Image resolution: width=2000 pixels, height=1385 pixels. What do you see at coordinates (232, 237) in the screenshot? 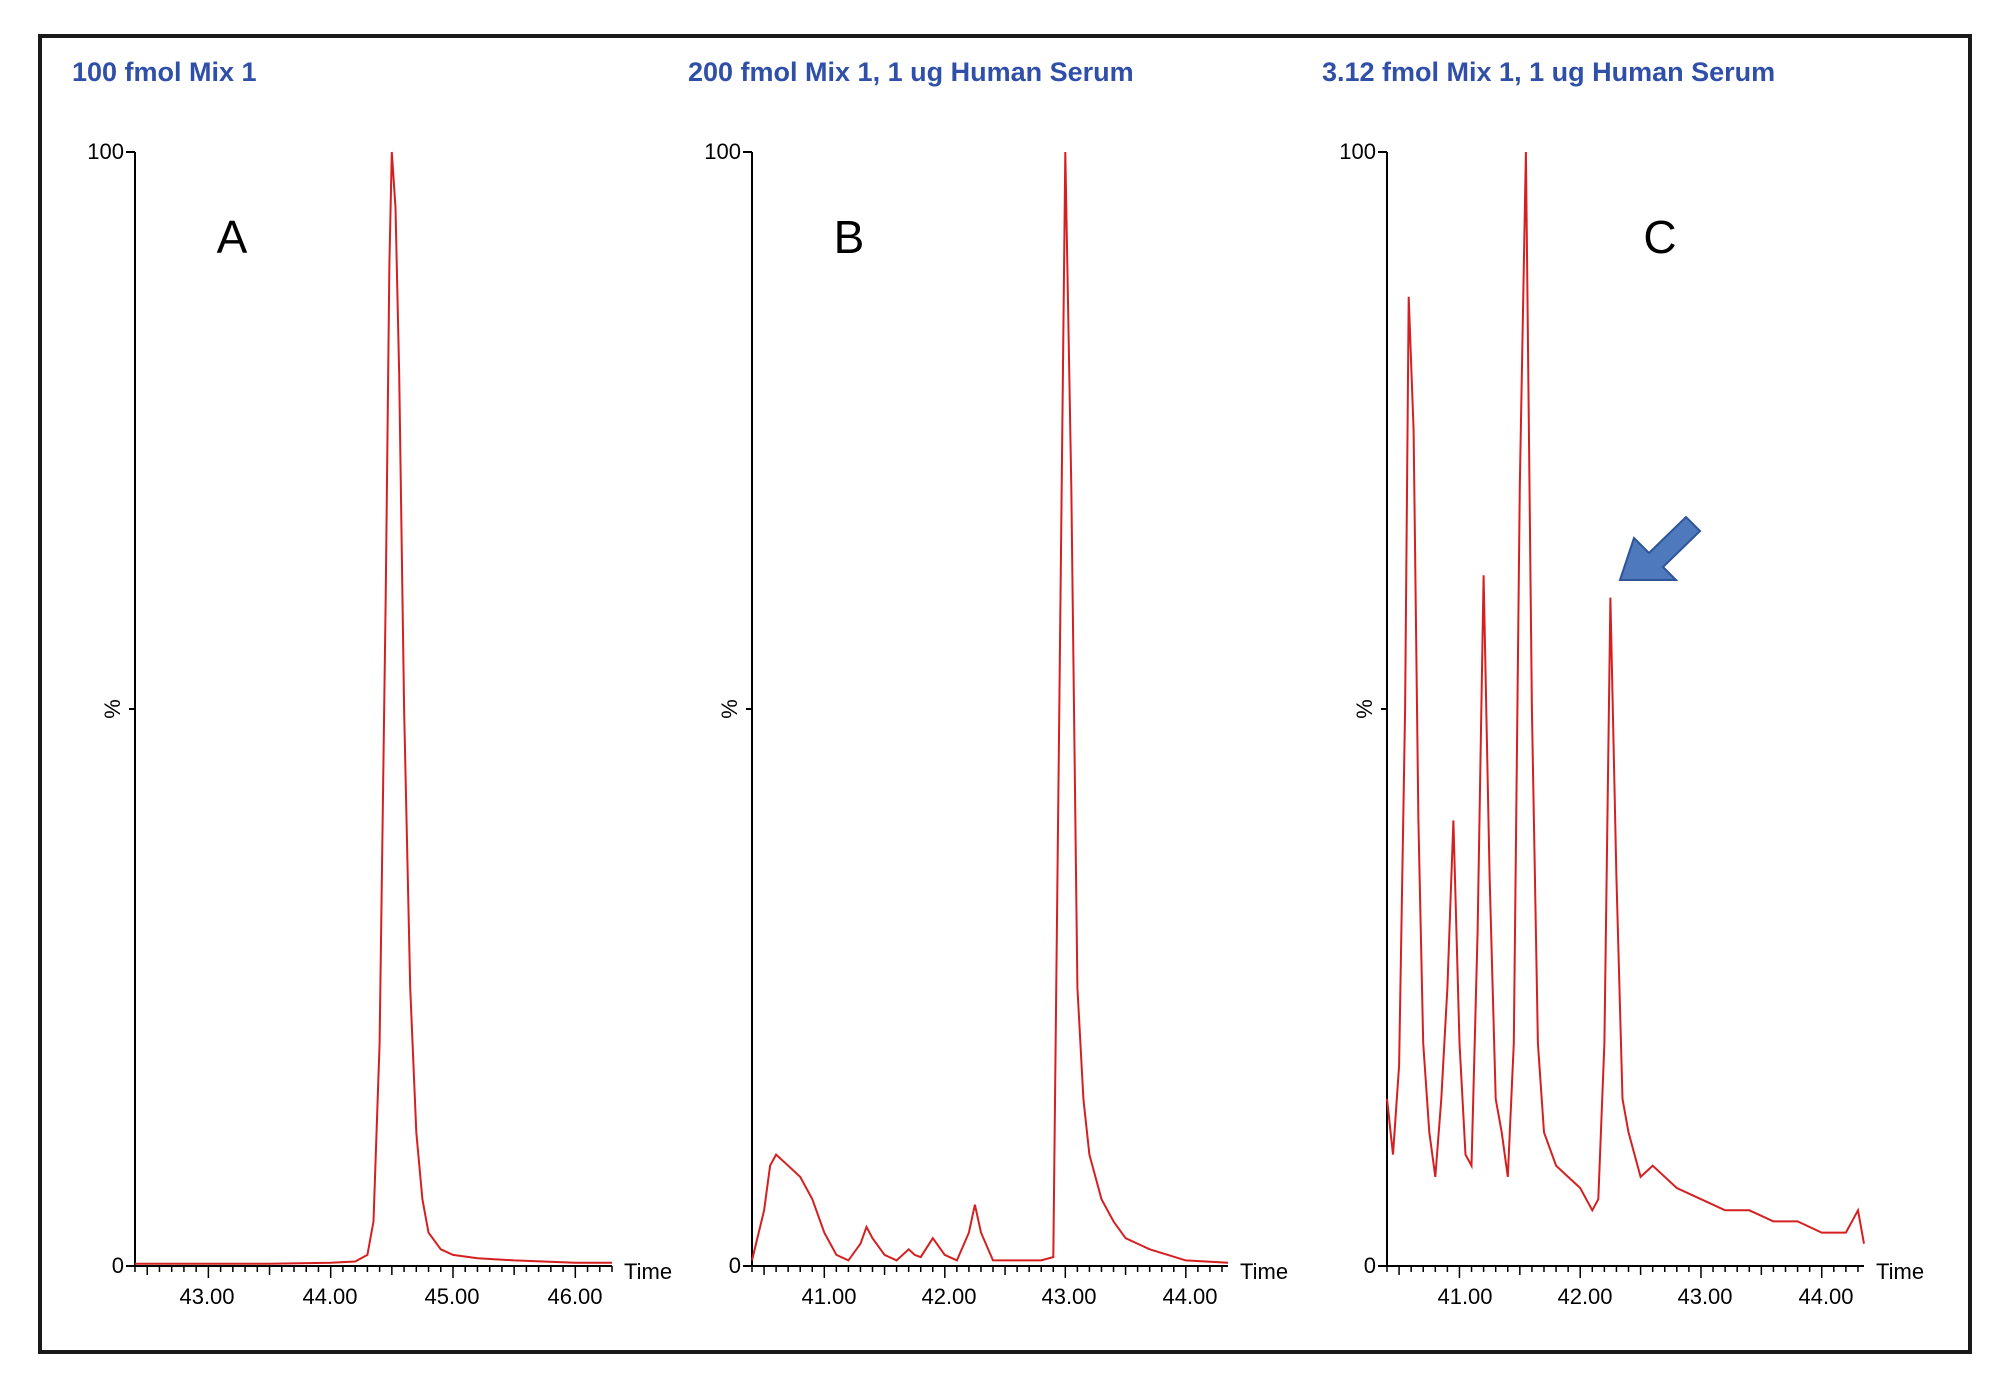
I see `panel-a-letter: A` at bounding box center [232, 237].